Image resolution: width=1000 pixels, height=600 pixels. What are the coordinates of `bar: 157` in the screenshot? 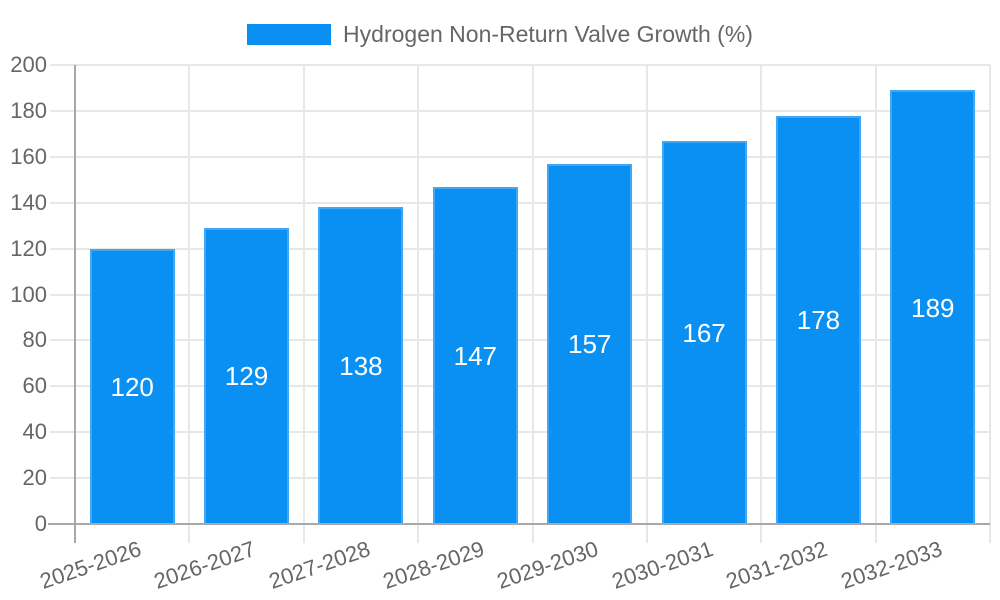 It's located at (590, 343).